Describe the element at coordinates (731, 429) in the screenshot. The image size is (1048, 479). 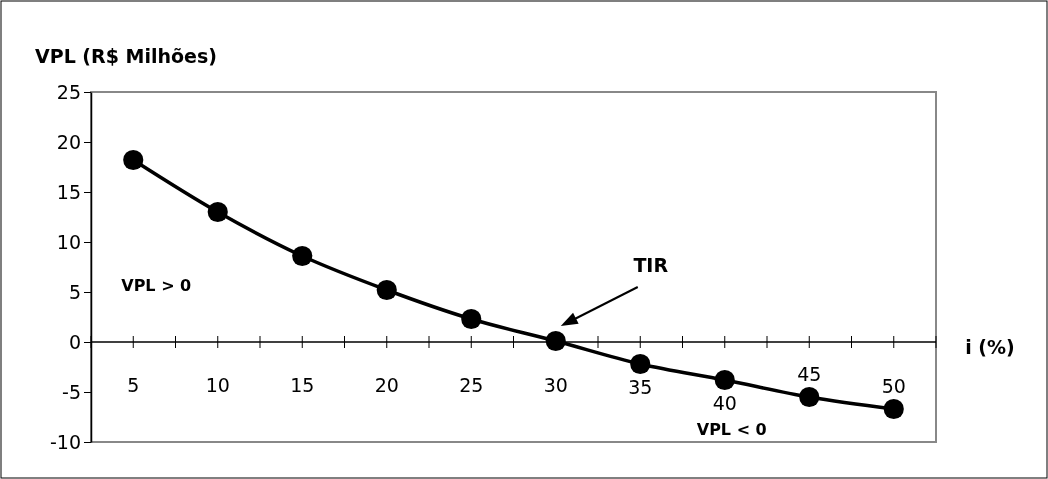
I see `annotation: VPL < 0` at that location.